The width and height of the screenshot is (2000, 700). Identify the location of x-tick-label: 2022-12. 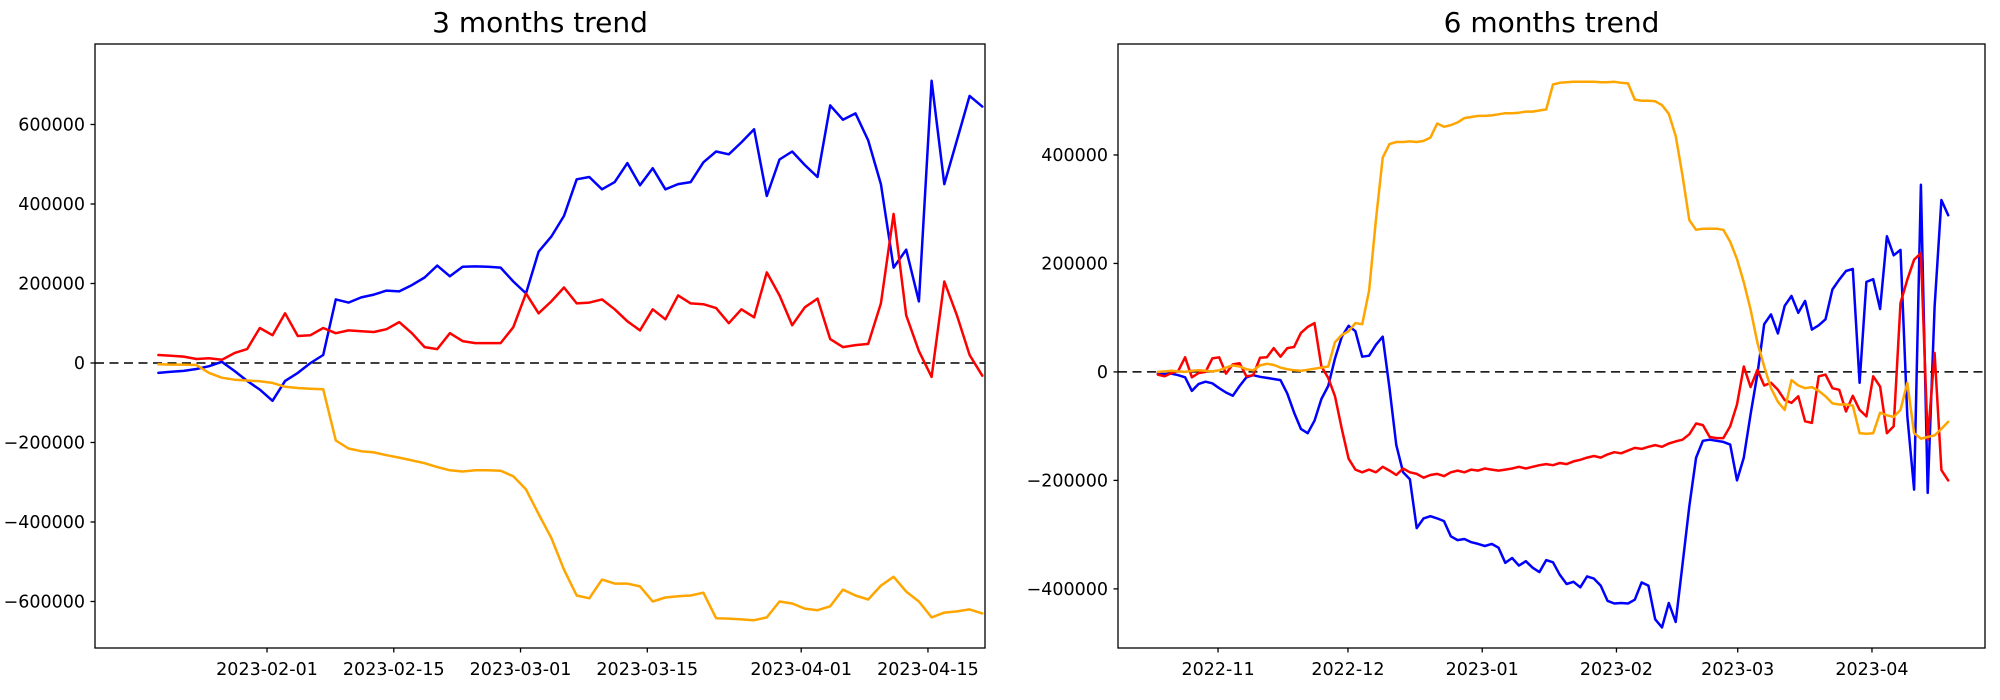
(1347, 670).